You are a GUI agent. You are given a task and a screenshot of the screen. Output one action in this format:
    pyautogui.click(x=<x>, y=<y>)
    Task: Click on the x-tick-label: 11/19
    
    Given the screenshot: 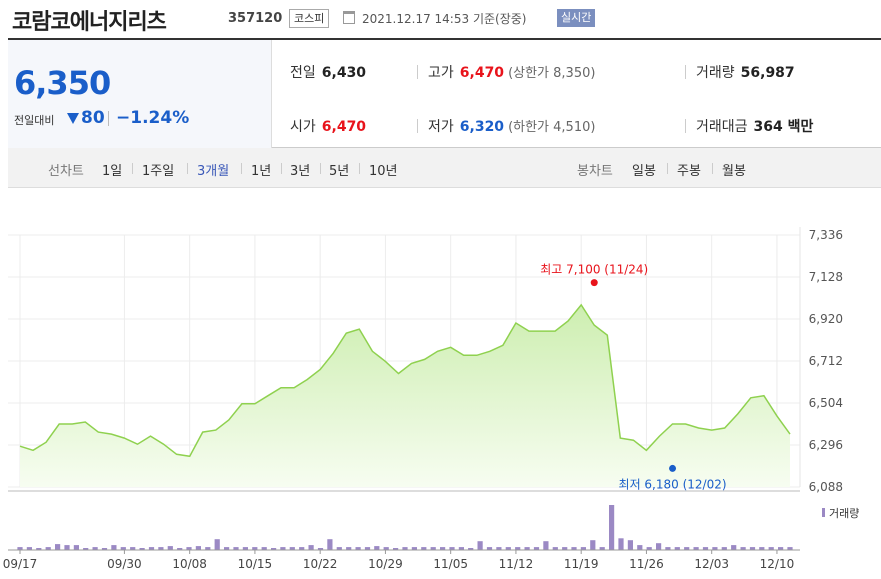 What is the action you would take?
    pyautogui.click(x=581, y=564)
    